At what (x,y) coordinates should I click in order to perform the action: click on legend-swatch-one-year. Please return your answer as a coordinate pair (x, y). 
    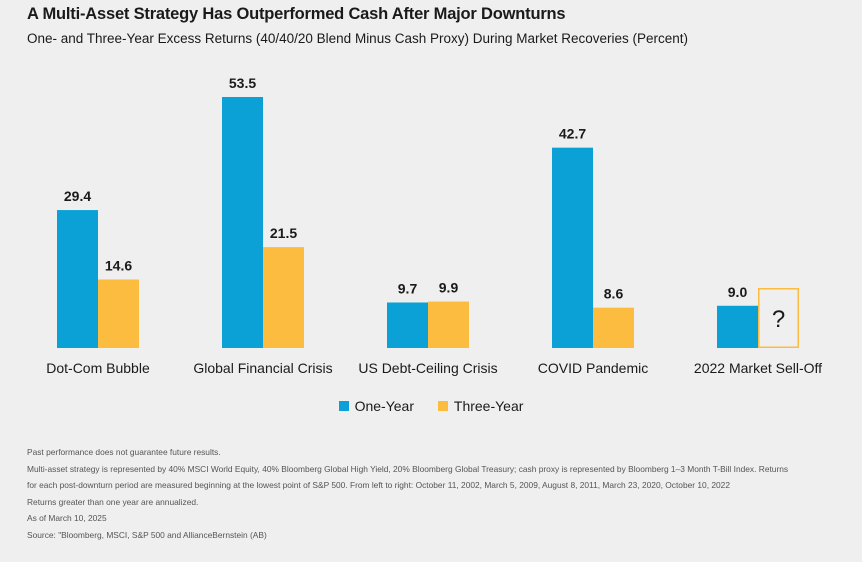
    Looking at the image, I should click on (343, 406).